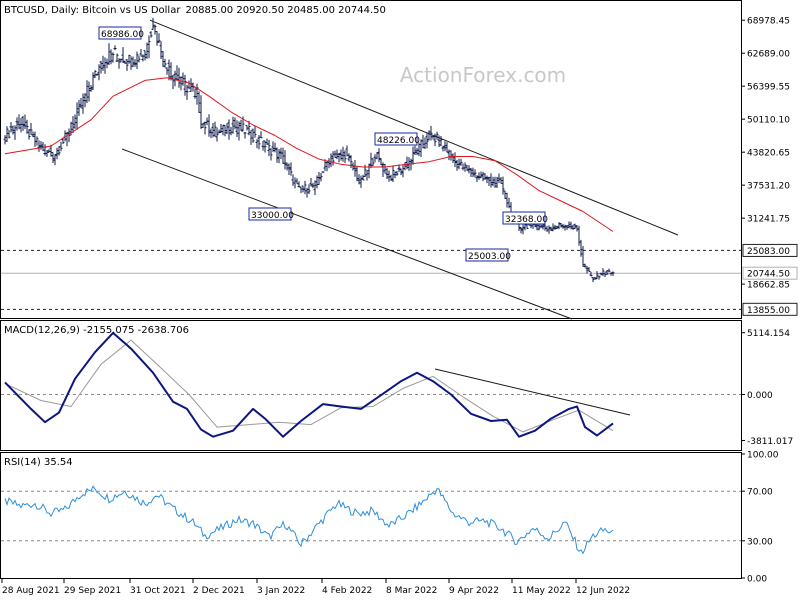 The width and height of the screenshot is (800, 600). What do you see at coordinates (38, 462) in the screenshot?
I see `rsi-title: RSI(14) 35.54` at bounding box center [38, 462].